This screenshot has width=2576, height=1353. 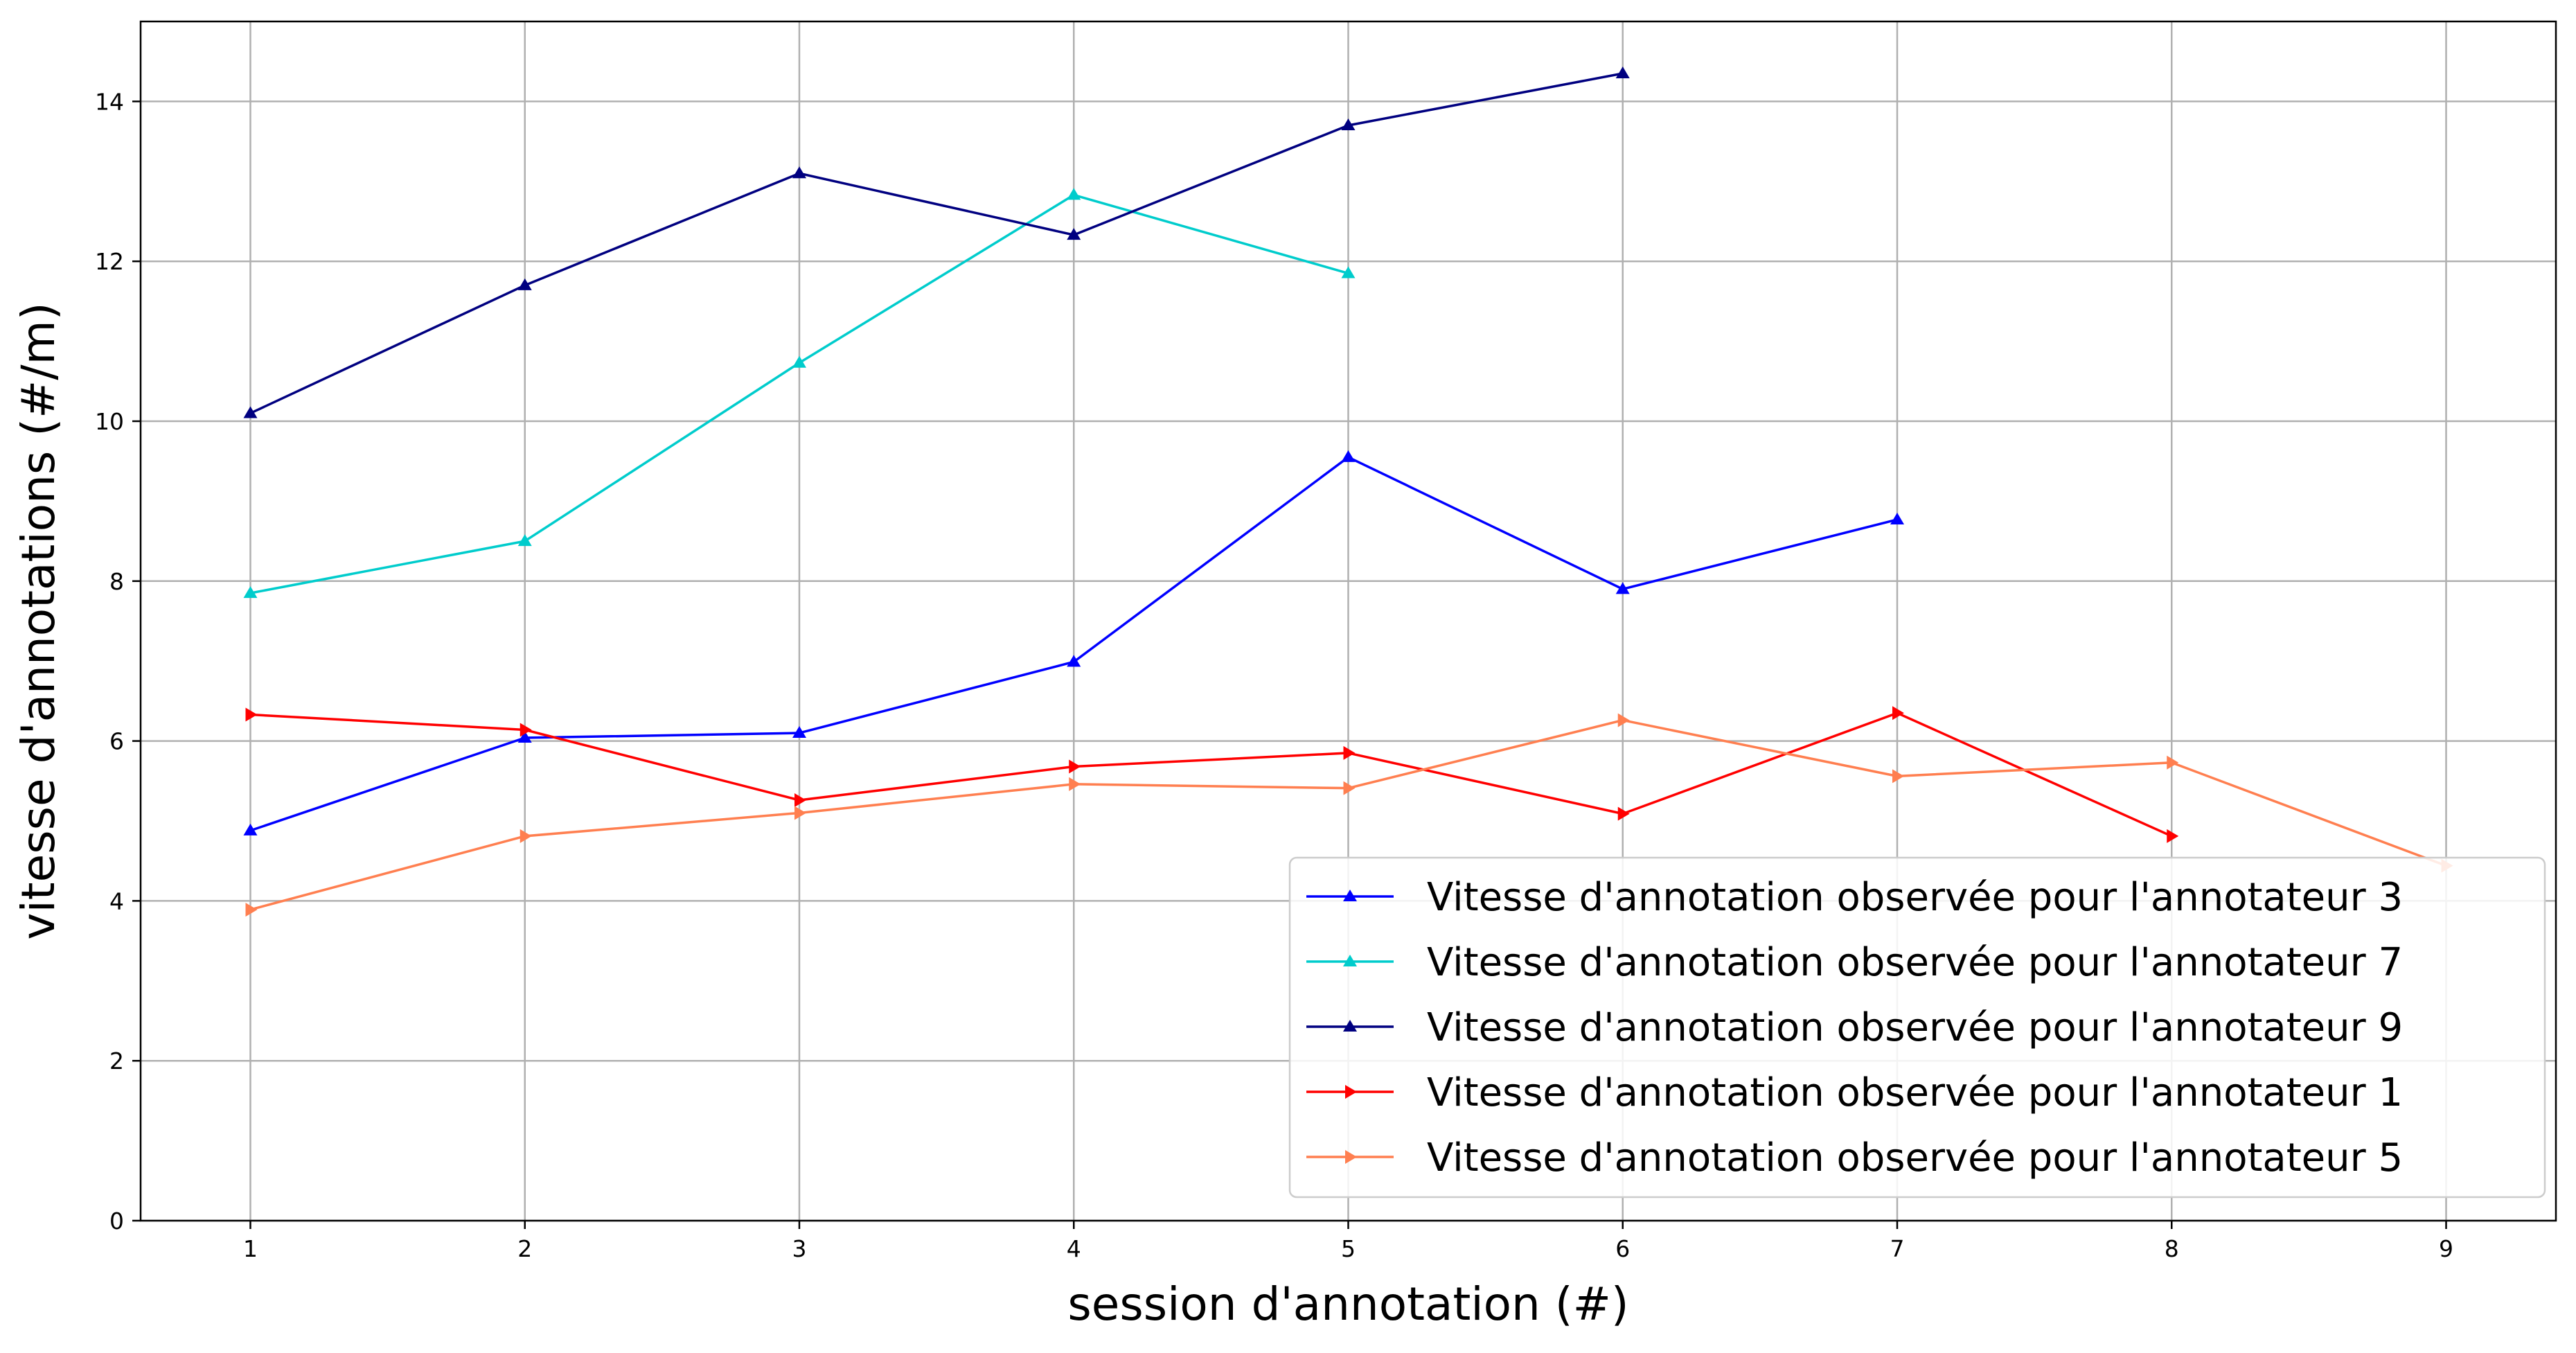 I want to click on y-tick-label: 12, so click(x=109, y=261).